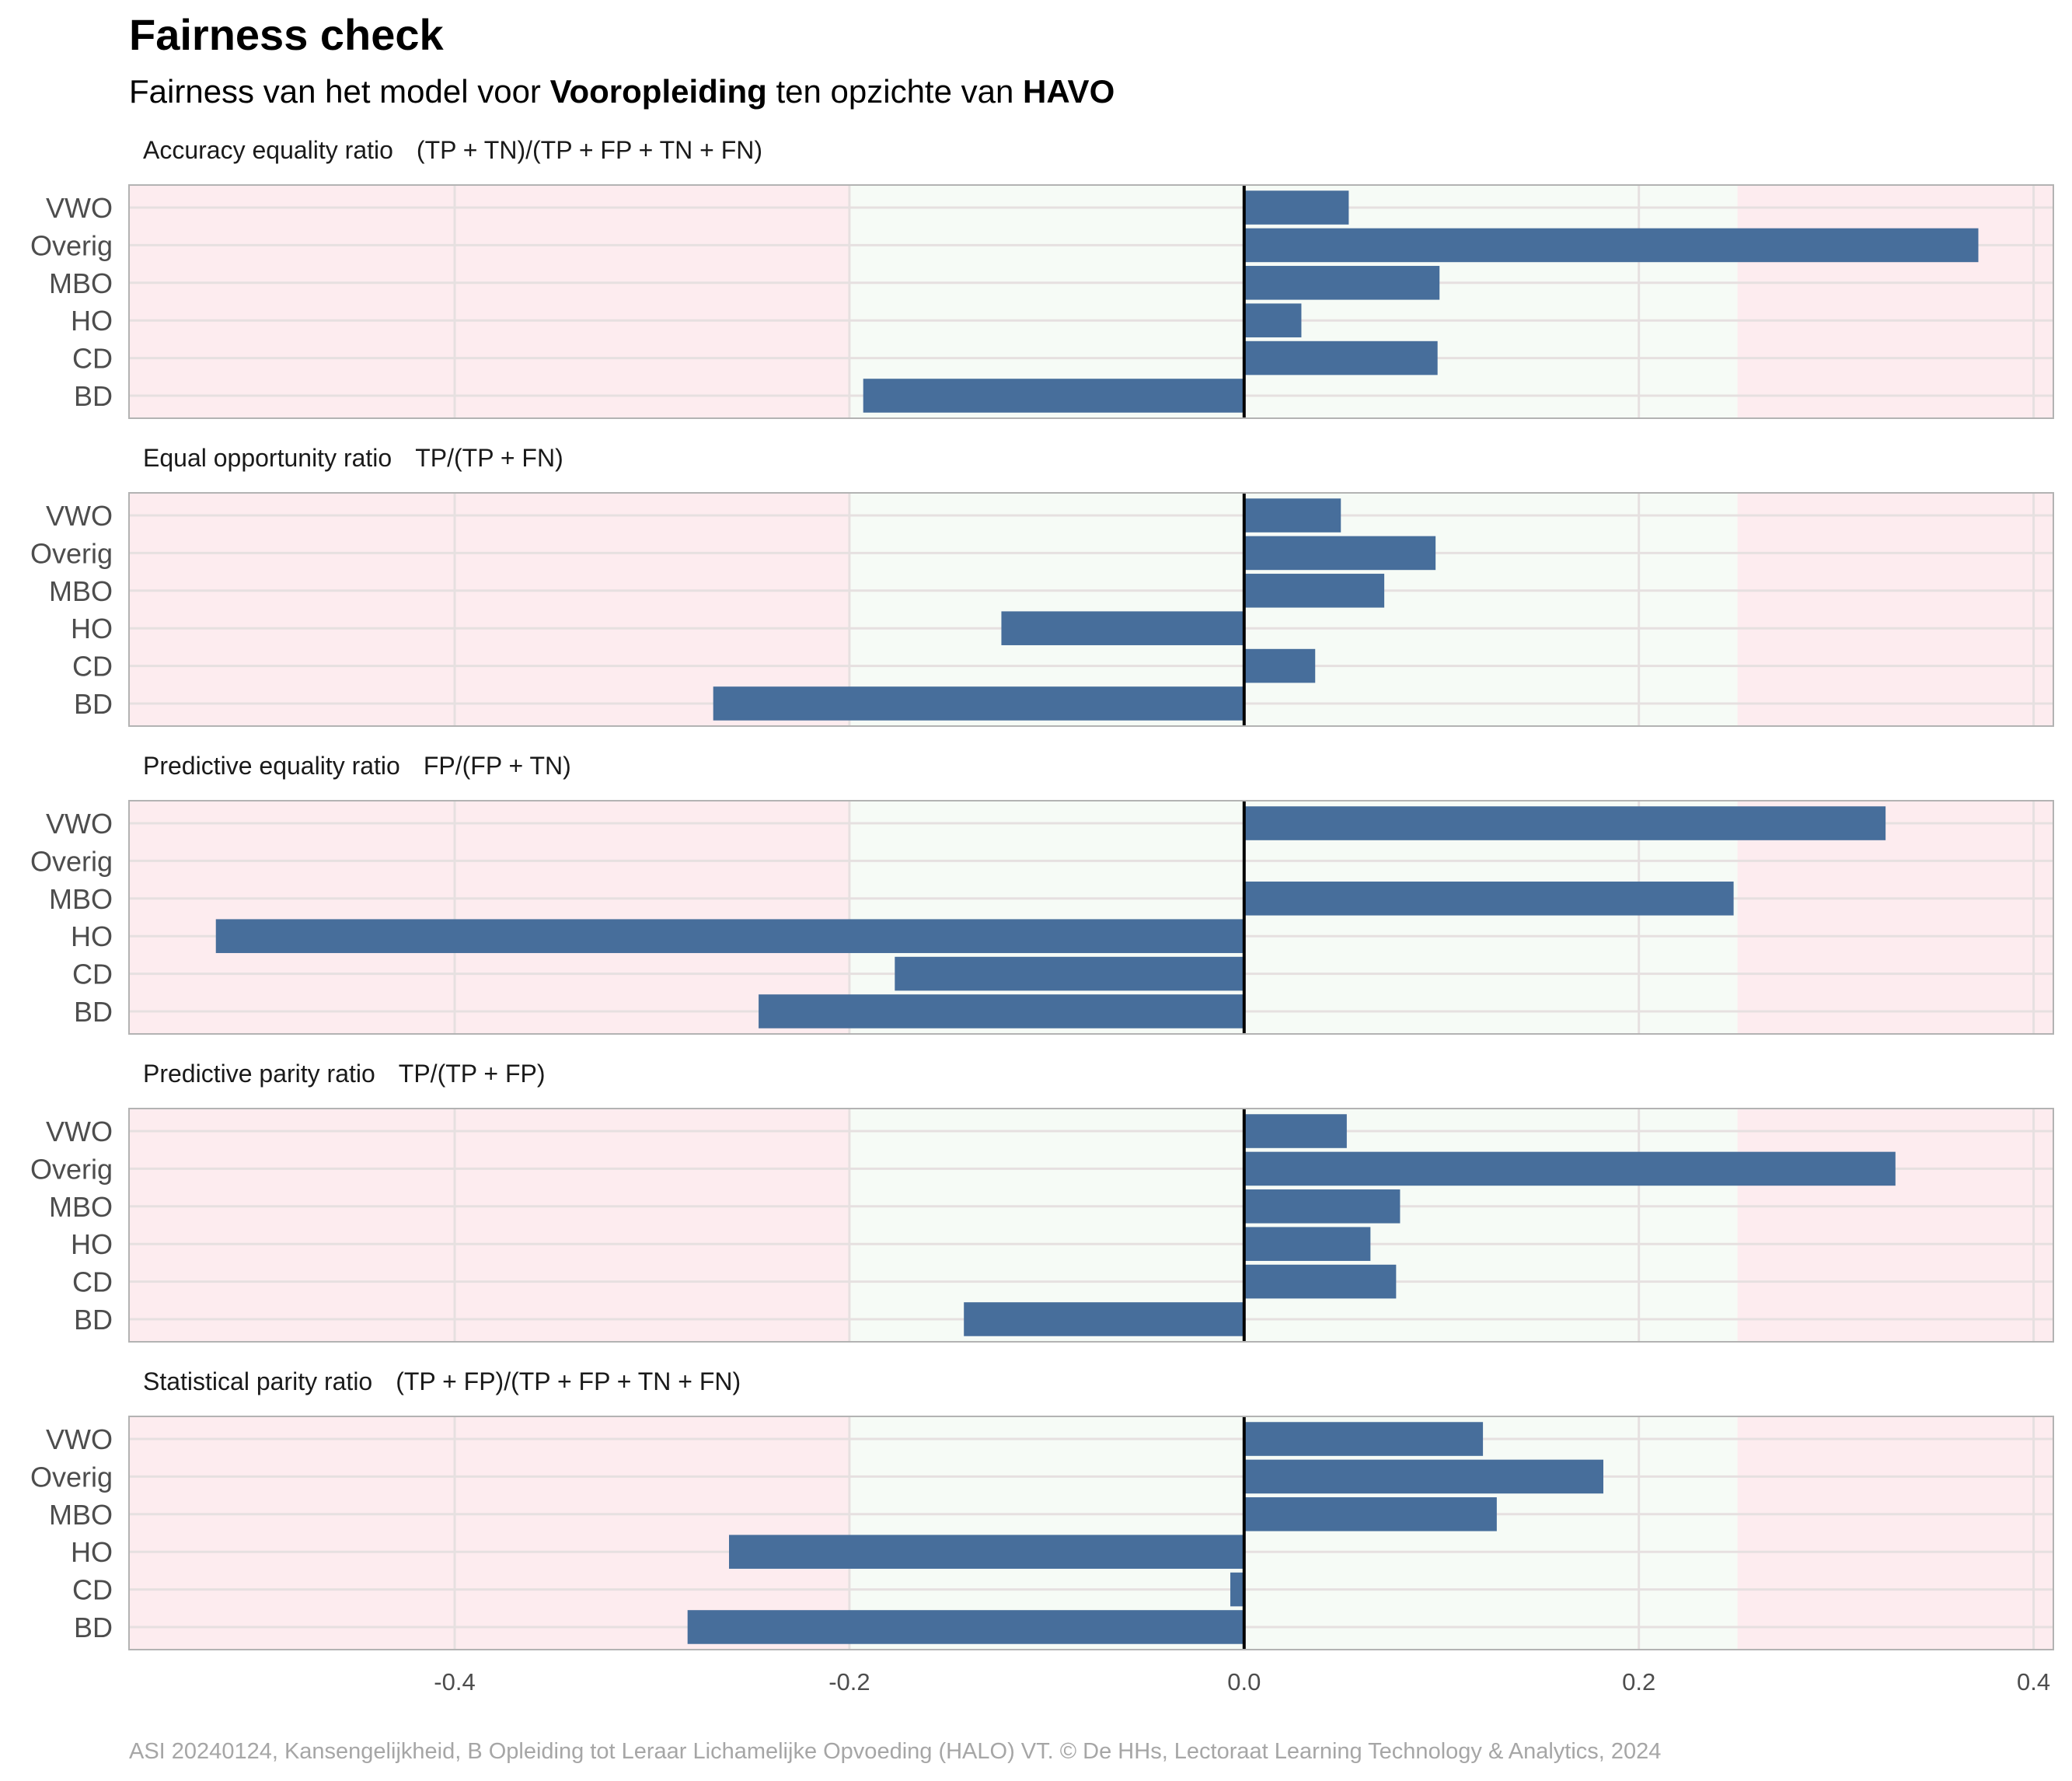 The width and height of the screenshot is (2072, 1781). I want to click on subtitle-part-0: Fairness van het model voor, so click(339, 91).